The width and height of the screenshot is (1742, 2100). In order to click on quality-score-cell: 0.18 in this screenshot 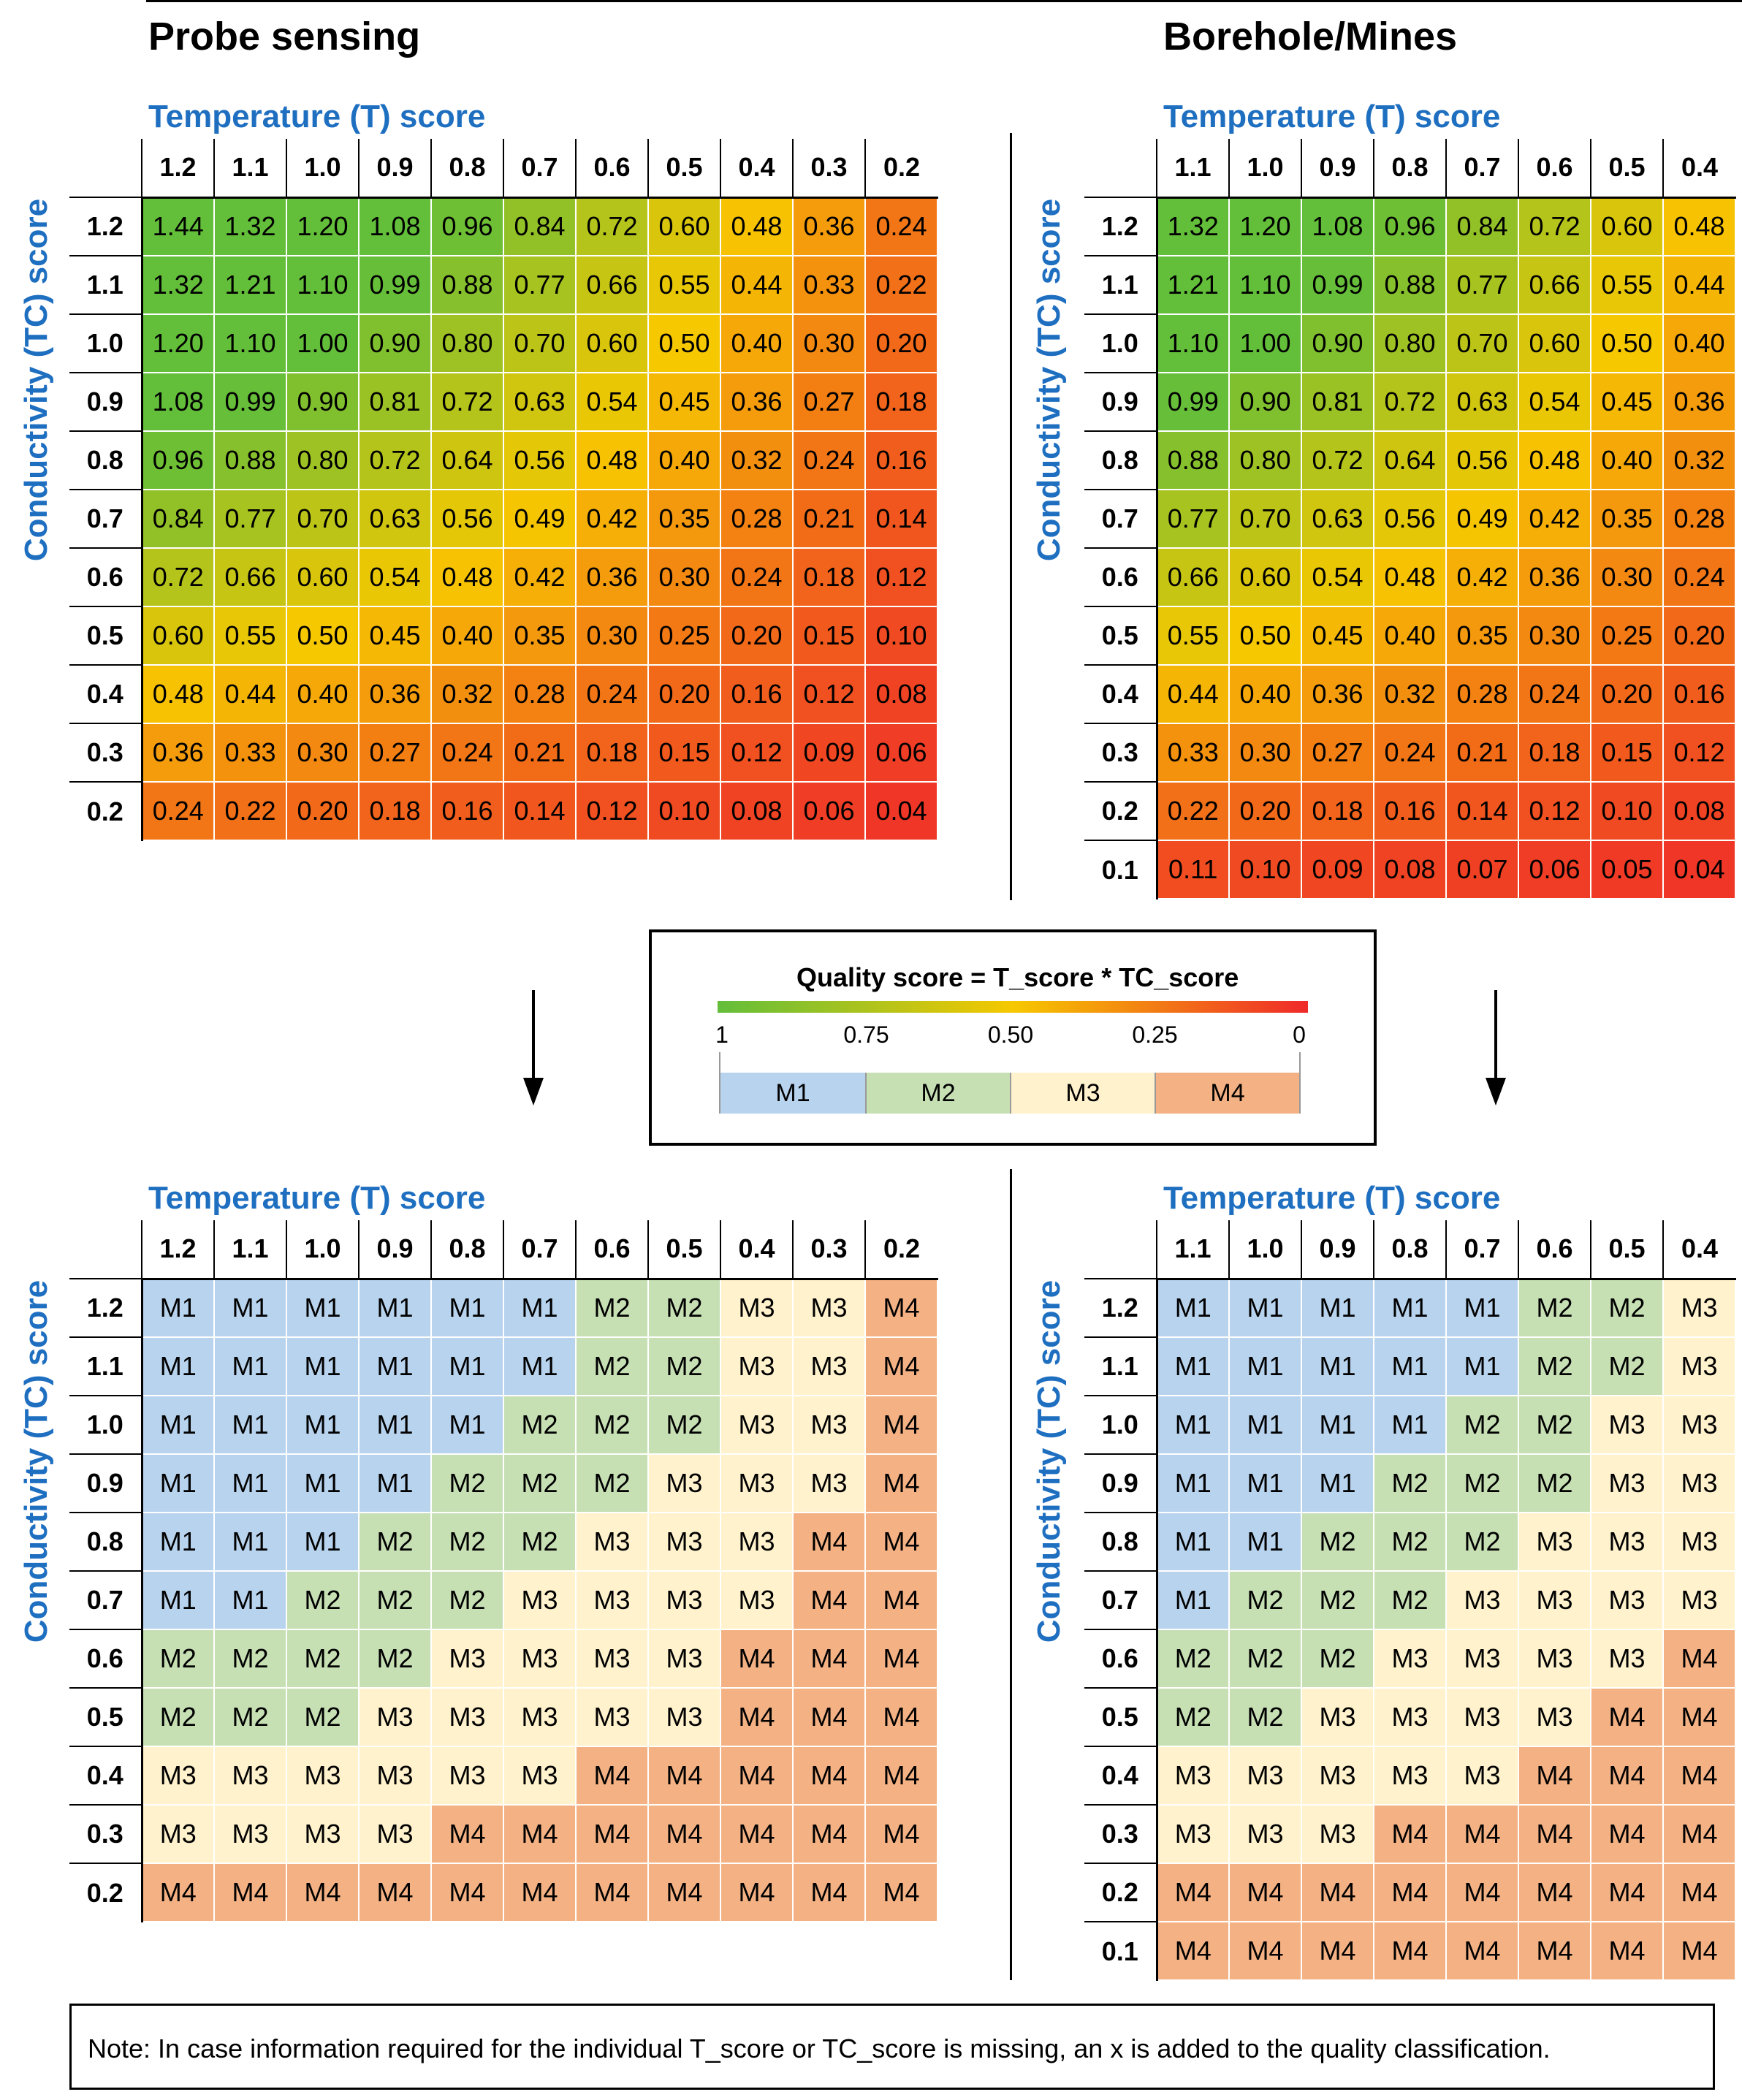, I will do `click(1338, 811)`.